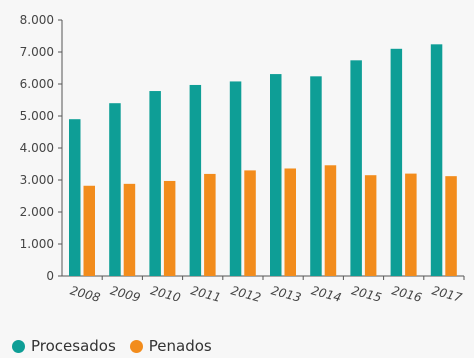 This screenshot has height=358, width=474. What do you see at coordinates (18, 346) in the screenshot?
I see `legend-marker-procesados` at bounding box center [18, 346].